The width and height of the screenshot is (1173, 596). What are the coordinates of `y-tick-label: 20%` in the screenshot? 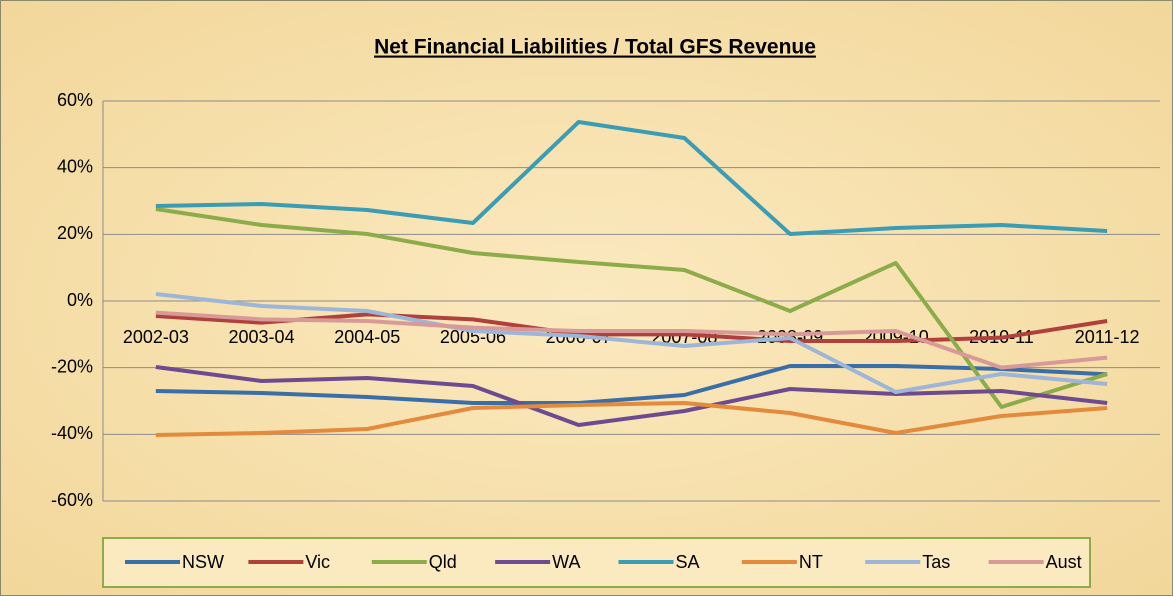 It's located at (75, 233).